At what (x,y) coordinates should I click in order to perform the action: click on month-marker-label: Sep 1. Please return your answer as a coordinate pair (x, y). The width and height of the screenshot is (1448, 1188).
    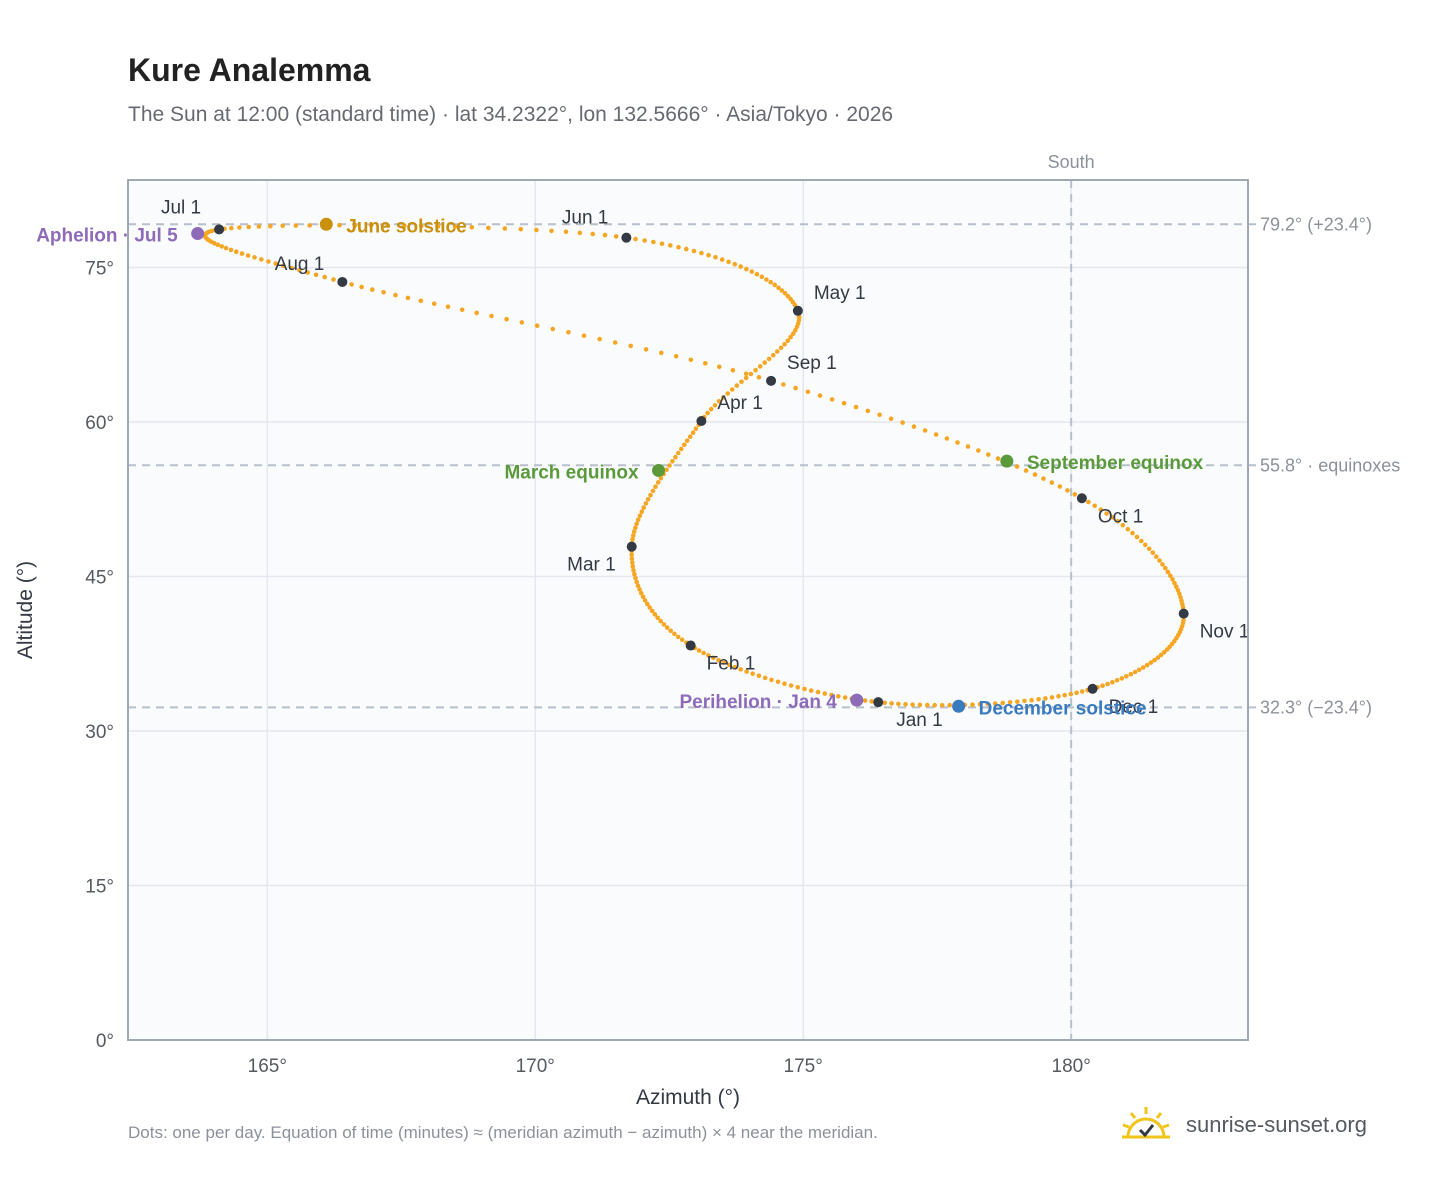
    Looking at the image, I should click on (812, 363).